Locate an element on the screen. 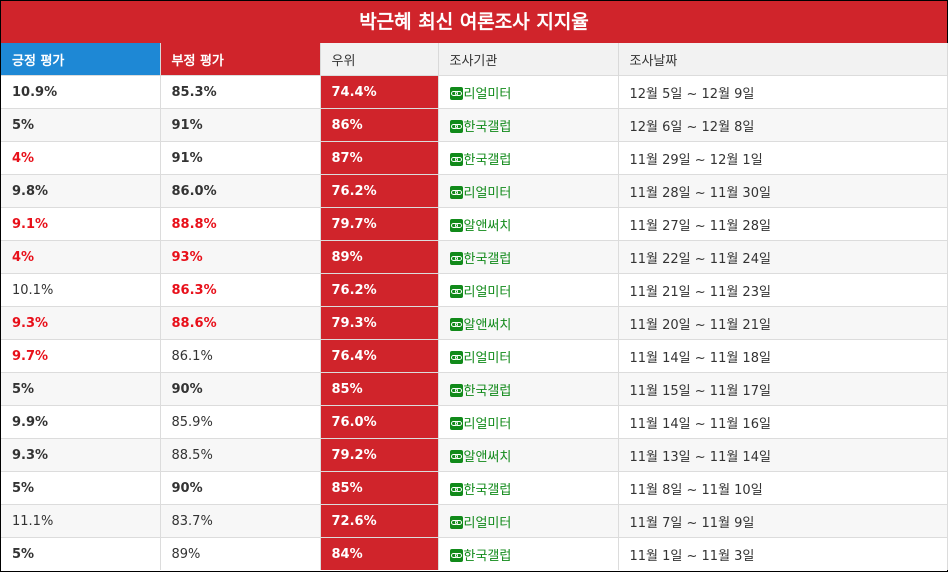  table-row: 9.9% 85.9% 76.0% 리얼미터 11월 14일 ~ 11월 16일 is located at coordinates (474, 422).